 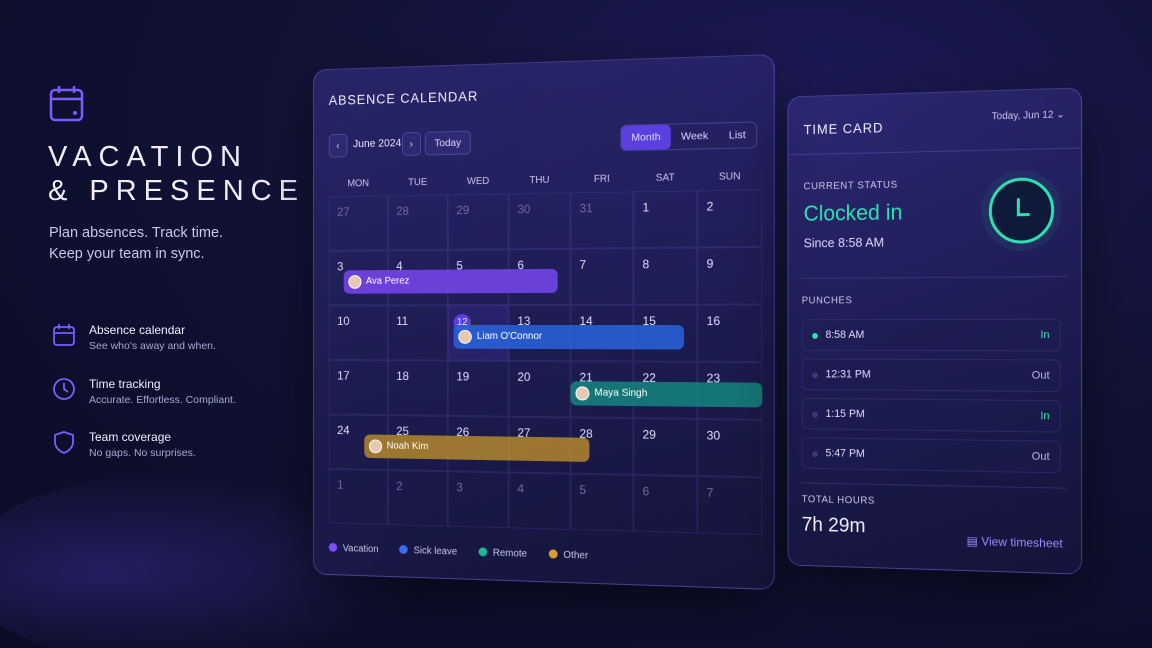 What do you see at coordinates (343, 376) in the screenshot?
I see `day-number: 17` at bounding box center [343, 376].